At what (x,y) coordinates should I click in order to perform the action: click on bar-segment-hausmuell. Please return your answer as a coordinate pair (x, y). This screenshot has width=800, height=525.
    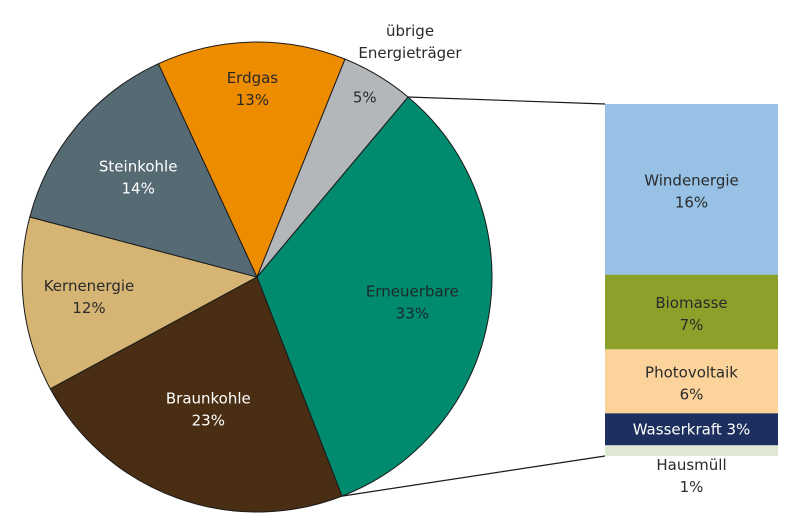
    Looking at the image, I should click on (691, 450).